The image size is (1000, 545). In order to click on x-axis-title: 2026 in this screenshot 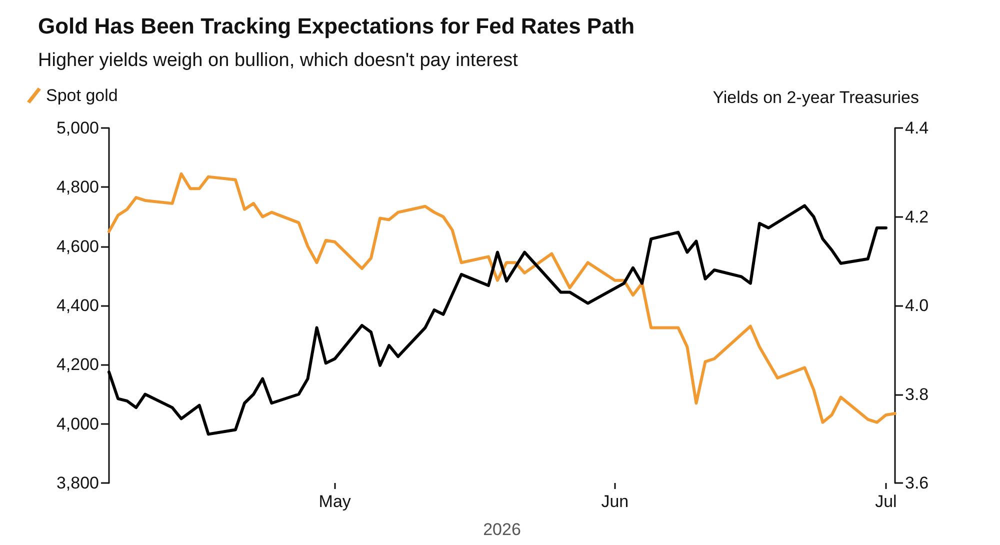, I will do `click(502, 529)`.